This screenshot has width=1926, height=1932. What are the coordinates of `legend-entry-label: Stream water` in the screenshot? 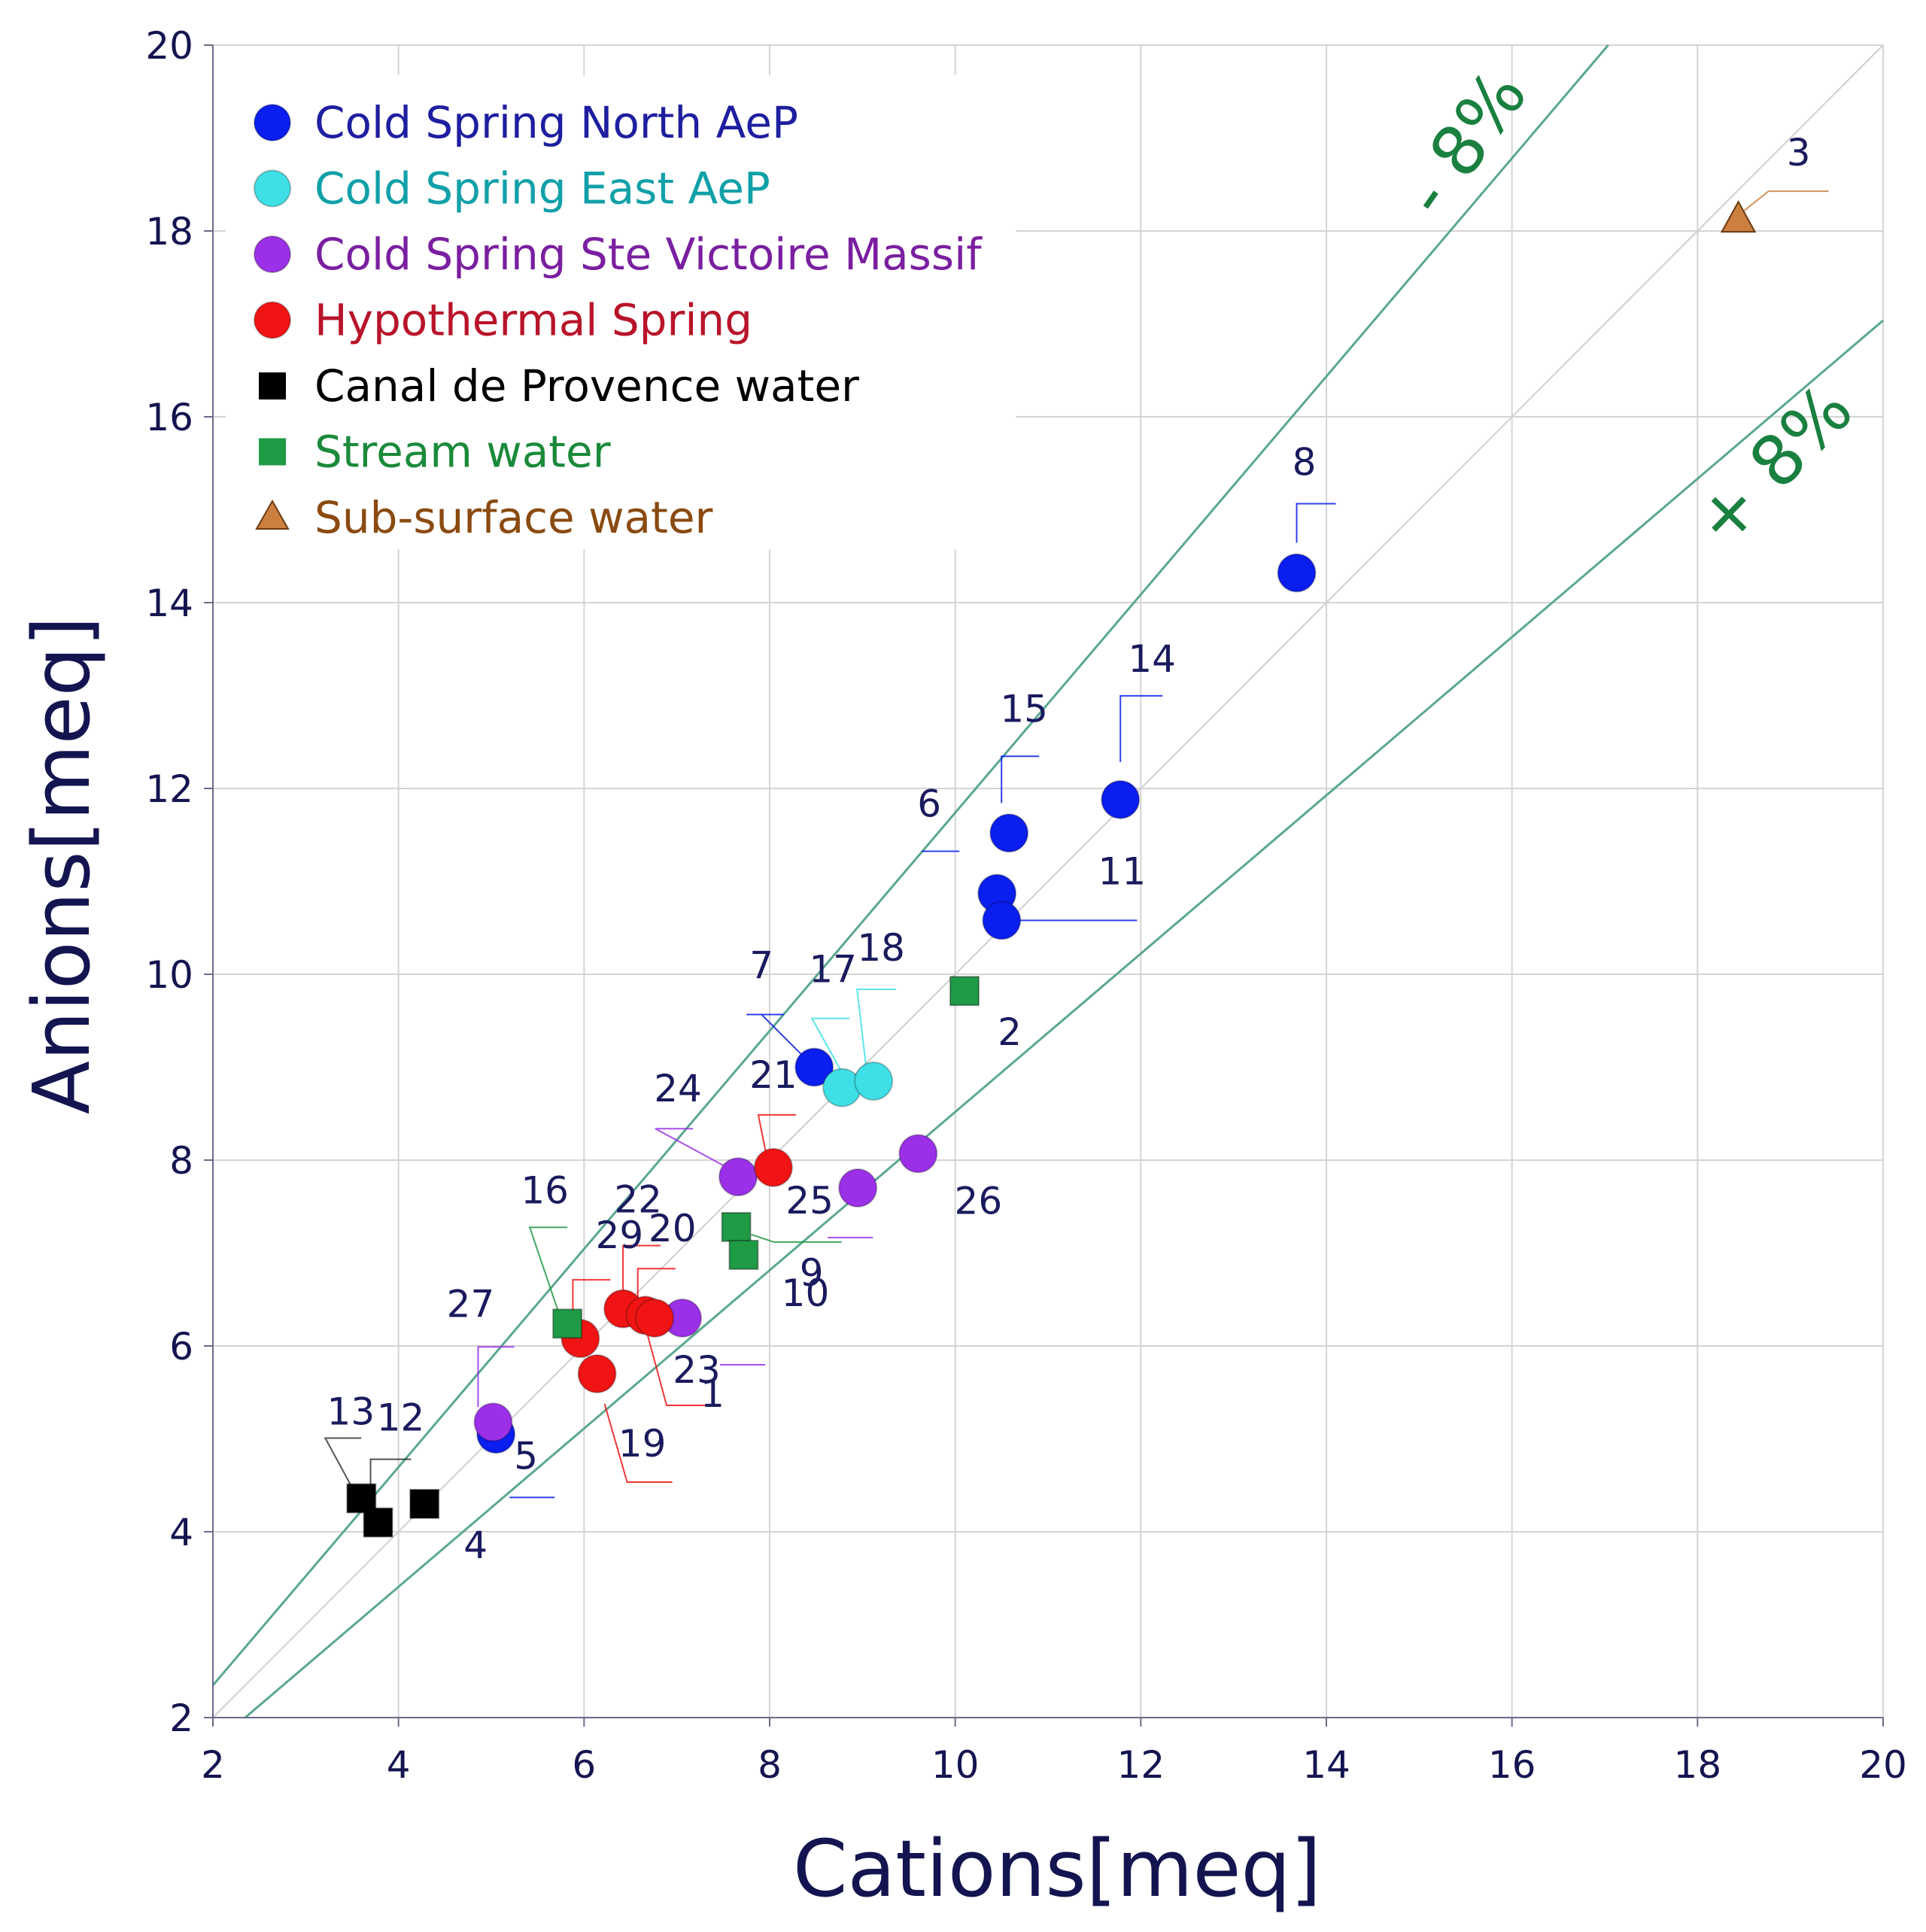 It's located at (462, 453).